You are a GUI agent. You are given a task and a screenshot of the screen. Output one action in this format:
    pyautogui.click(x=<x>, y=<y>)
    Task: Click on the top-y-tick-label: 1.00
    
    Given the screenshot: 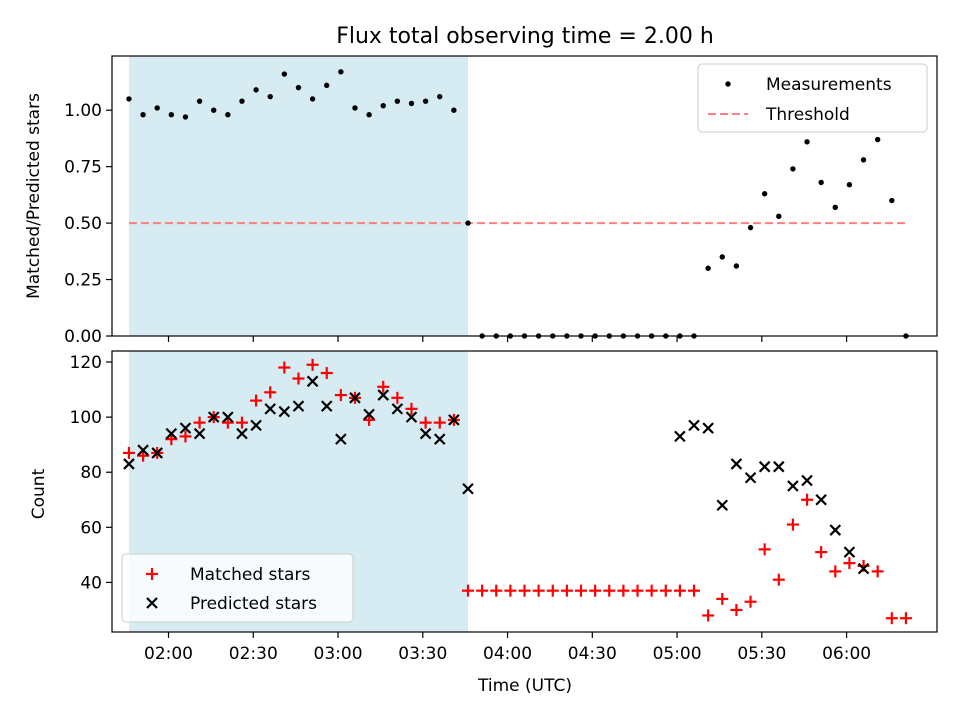 What is the action you would take?
    pyautogui.click(x=83, y=111)
    